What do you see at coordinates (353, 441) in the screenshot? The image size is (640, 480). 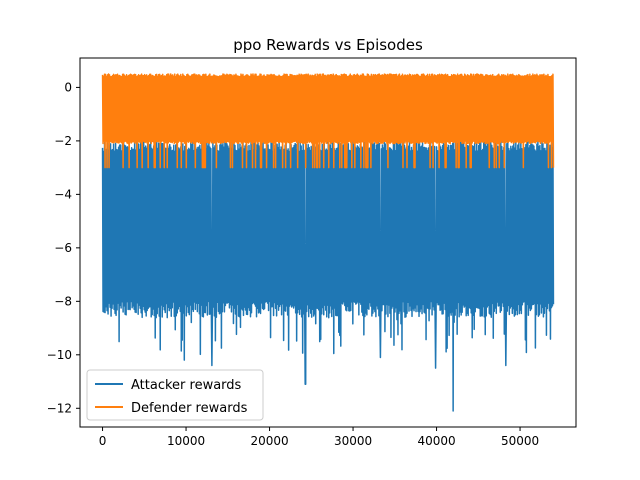 I see `x-tick-label: 30000` at bounding box center [353, 441].